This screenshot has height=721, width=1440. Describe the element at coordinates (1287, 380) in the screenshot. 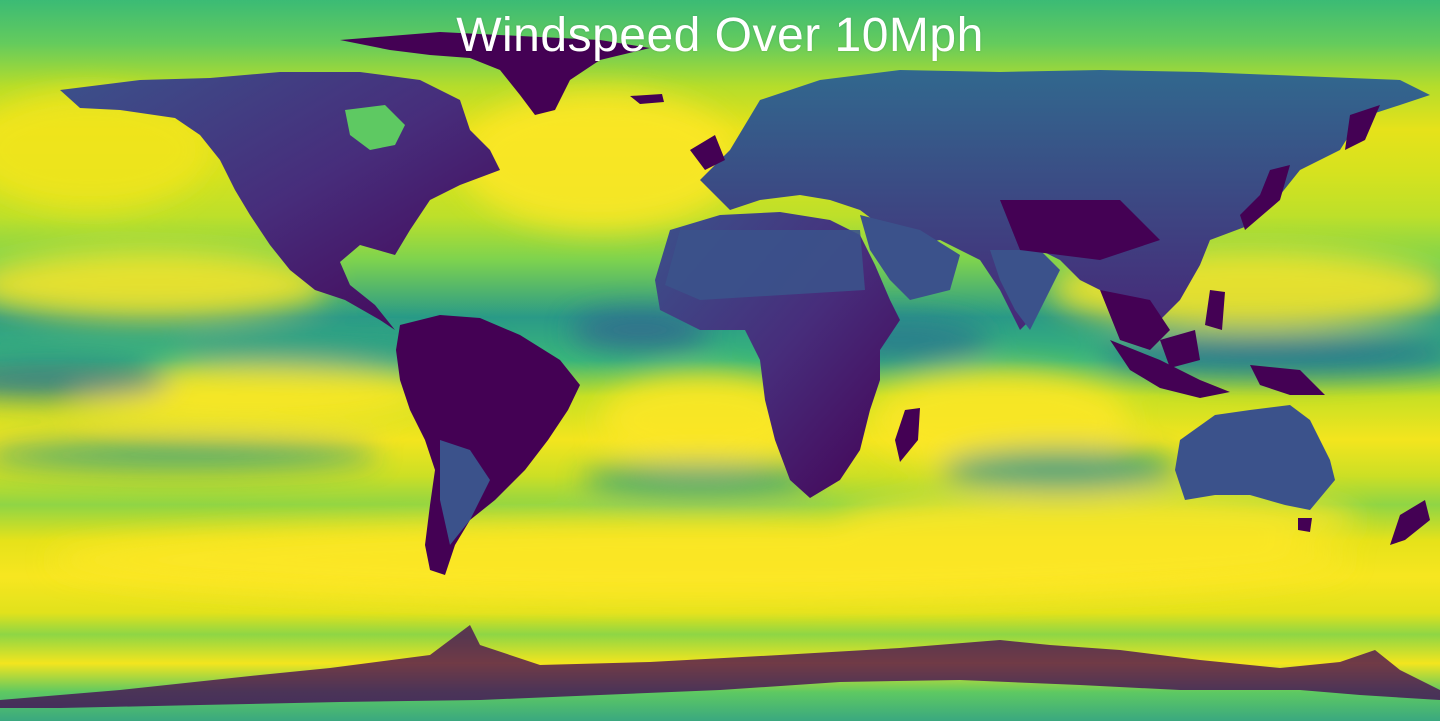

I see `new-guinea` at that location.